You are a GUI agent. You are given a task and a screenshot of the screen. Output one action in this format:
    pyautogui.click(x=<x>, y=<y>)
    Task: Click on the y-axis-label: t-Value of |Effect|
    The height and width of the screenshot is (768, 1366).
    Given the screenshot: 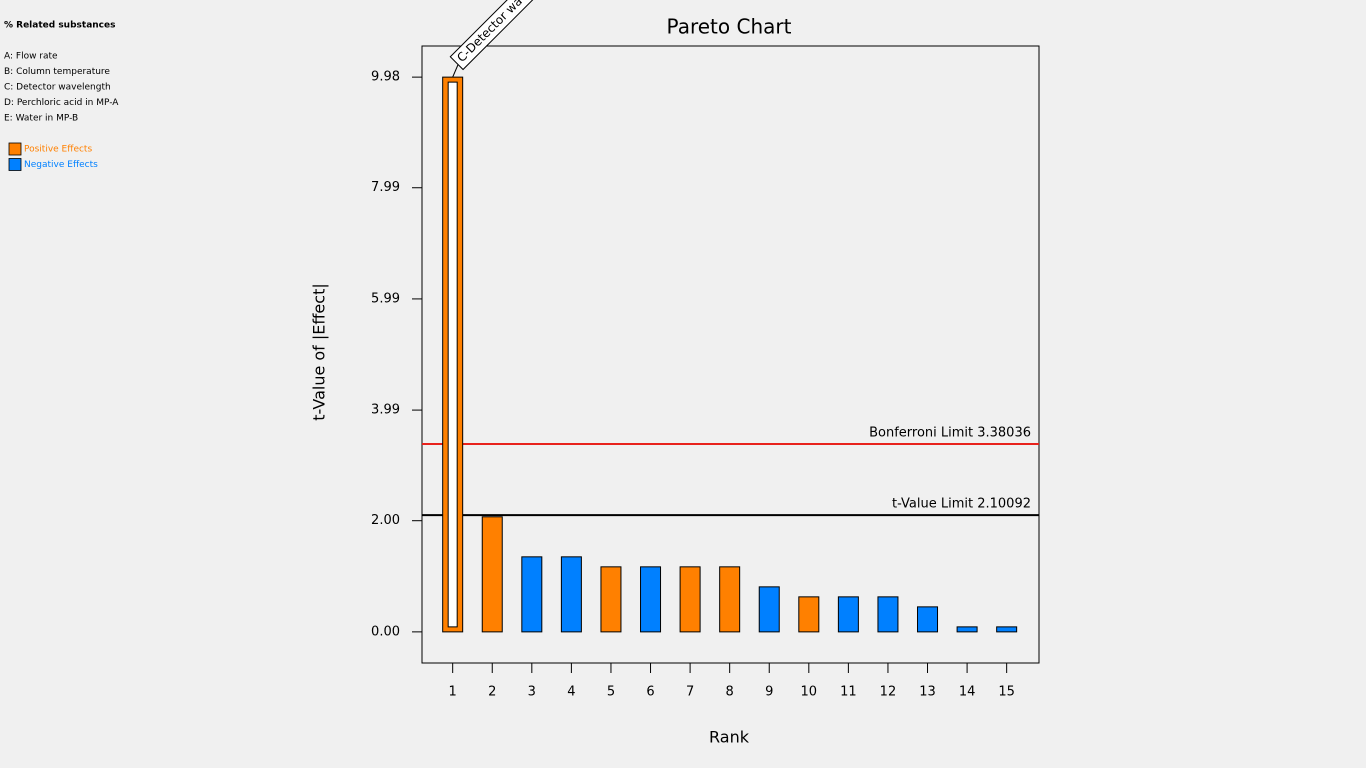 What is the action you would take?
    pyautogui.click(x=319, y=351)
    